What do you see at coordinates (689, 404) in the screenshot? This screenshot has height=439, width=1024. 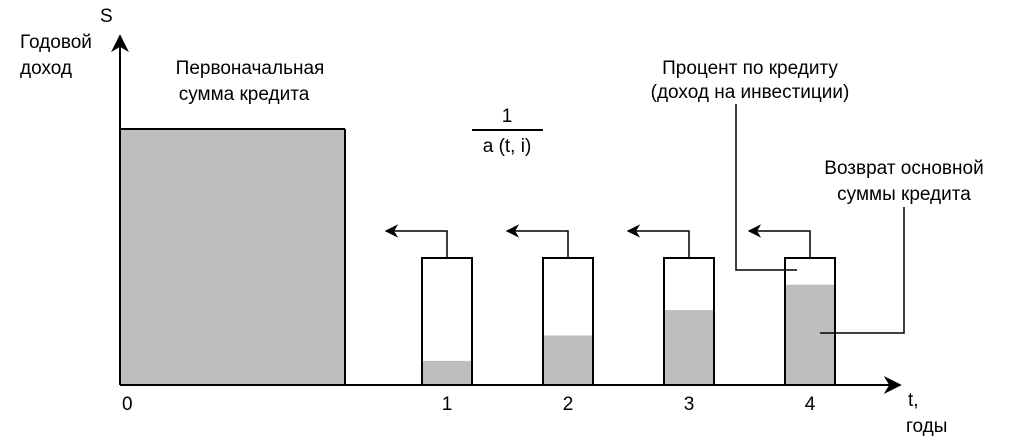 I see `year-tick-label-3: 3` at bounding box center [689, 404].